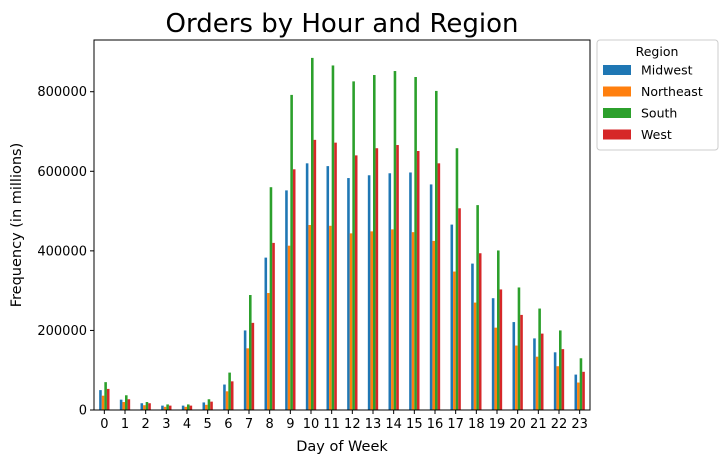 The height and width of the screenshot is (464, 725). Describe the element at coordinates (228, 424) in the screenshot. I see `x-tick-label: 6` at that location.